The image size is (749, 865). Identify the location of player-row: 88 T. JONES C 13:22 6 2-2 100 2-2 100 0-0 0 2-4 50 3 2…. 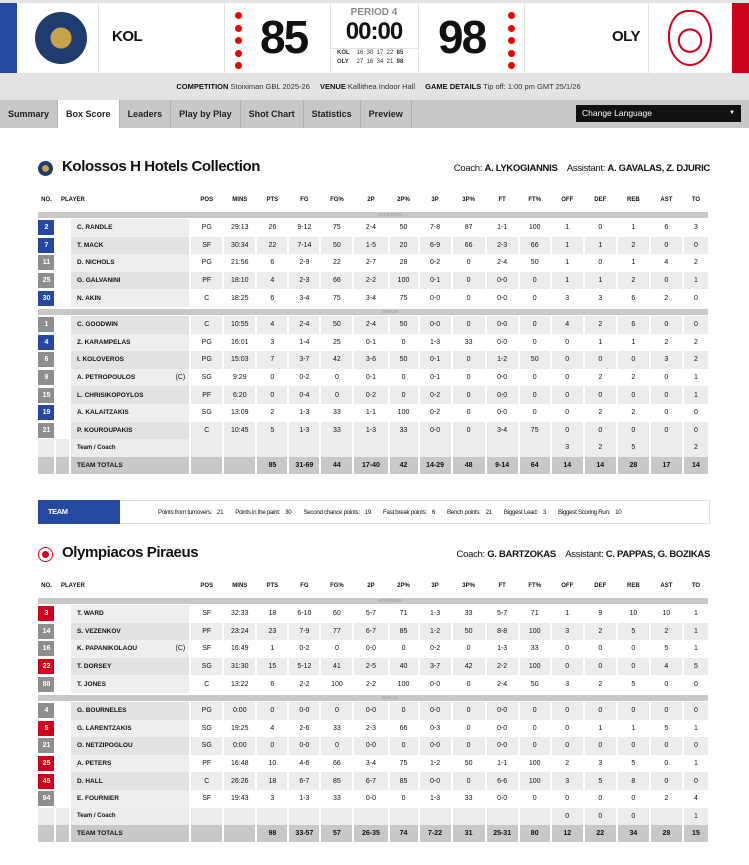
(374, 684).